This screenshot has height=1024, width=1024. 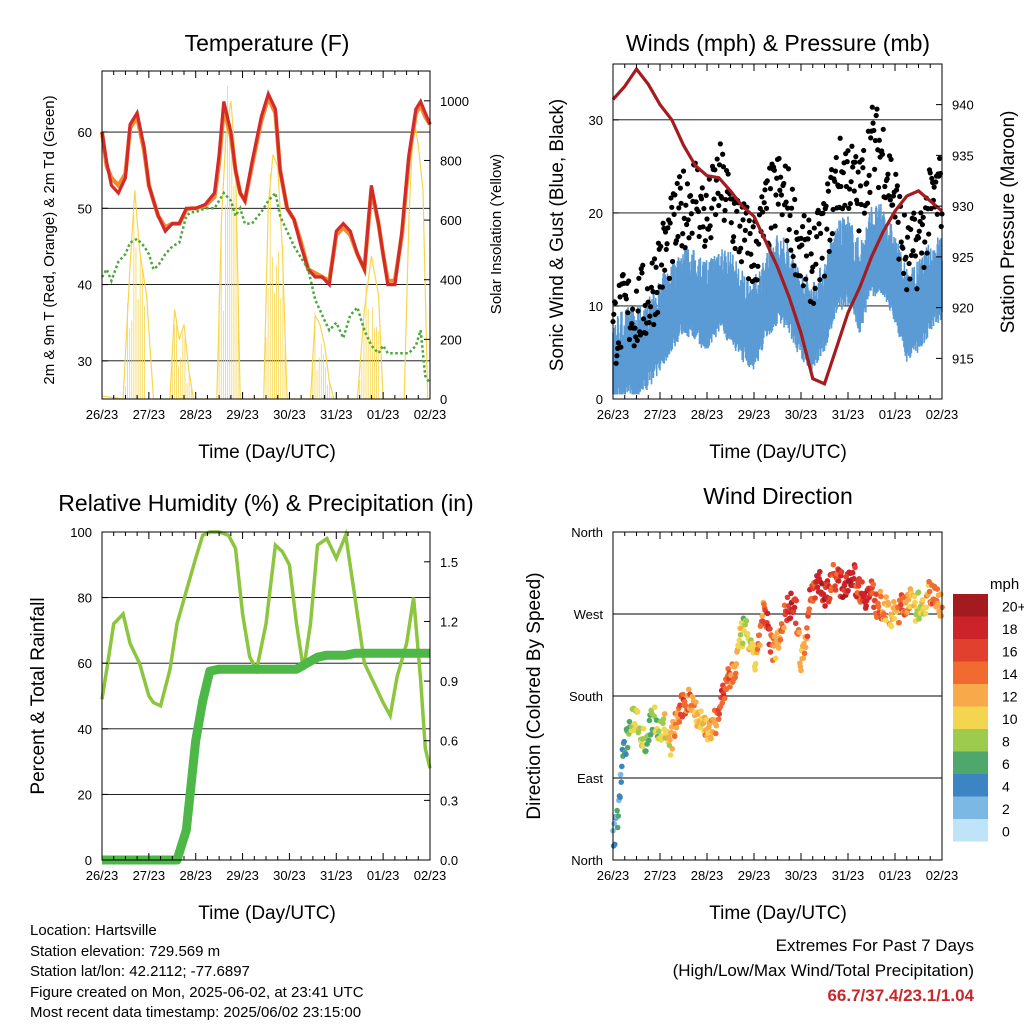 I want to click on y-tick-label: 0, so click(x=599, y=399).